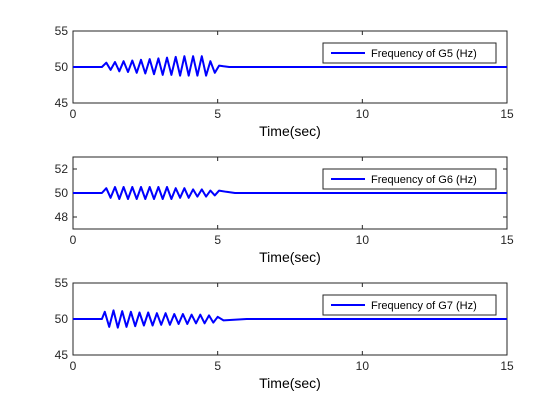  I want to click on y-tick-label: 48, so click(62, 217).